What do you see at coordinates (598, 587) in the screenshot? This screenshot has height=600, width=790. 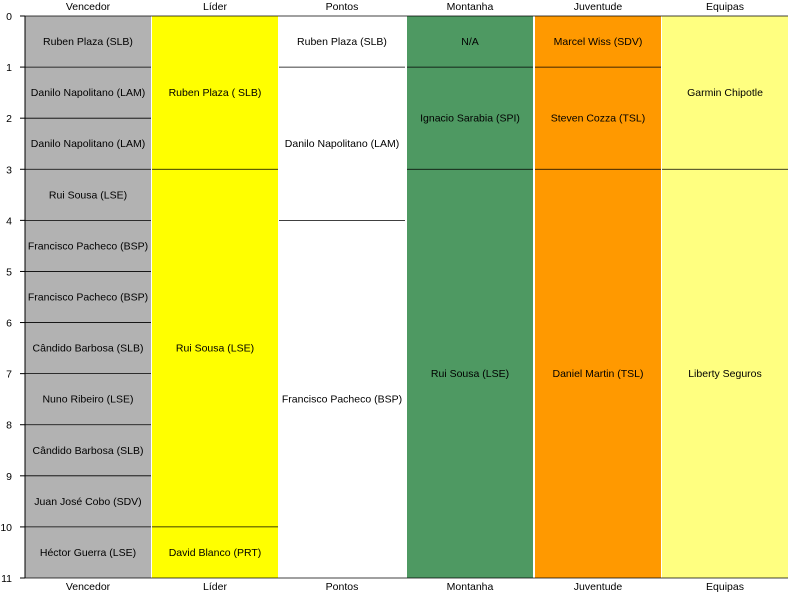 I see `column-header-bottom-juventude: Juventude` at bounding box center [598, 587].